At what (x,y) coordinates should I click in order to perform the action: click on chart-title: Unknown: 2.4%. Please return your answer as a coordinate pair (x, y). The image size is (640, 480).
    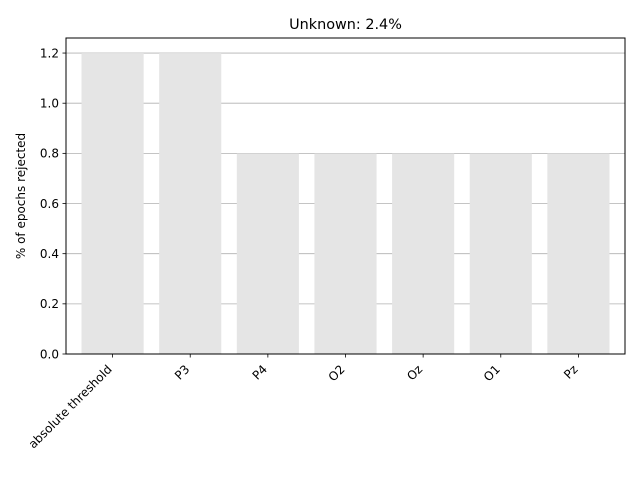
    Looking at the image, I should click on (345, 25).